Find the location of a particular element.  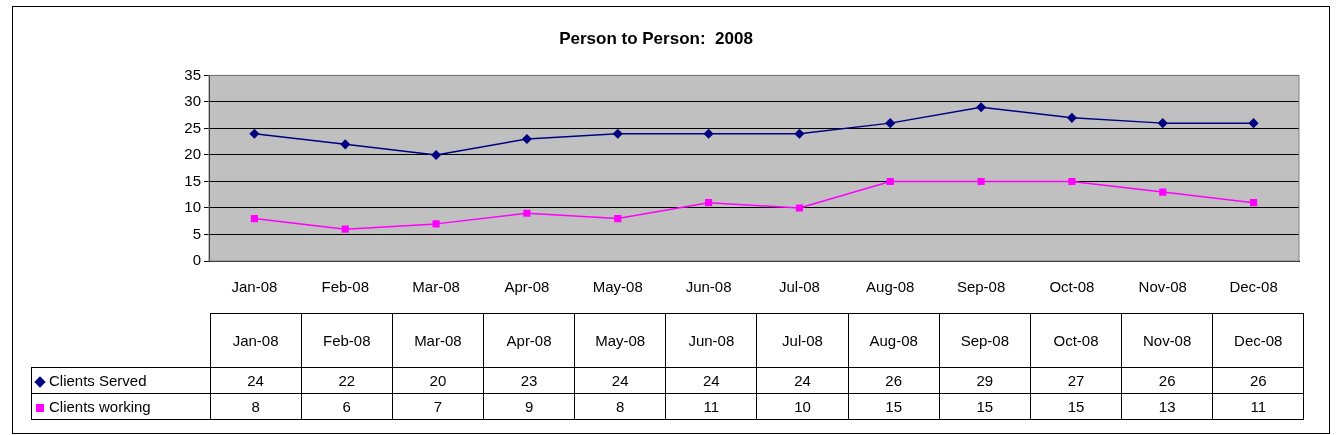

data-label: 23 is located at coordinates (529, 380).